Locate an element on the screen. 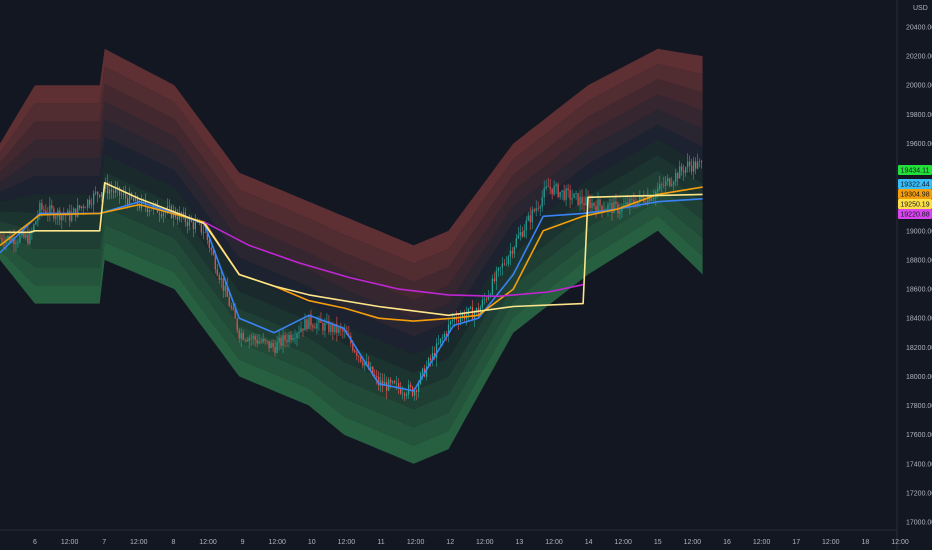 This screenshot has height=550, width=932. time-tick-label: 16 is located at coordinates (727, 542).